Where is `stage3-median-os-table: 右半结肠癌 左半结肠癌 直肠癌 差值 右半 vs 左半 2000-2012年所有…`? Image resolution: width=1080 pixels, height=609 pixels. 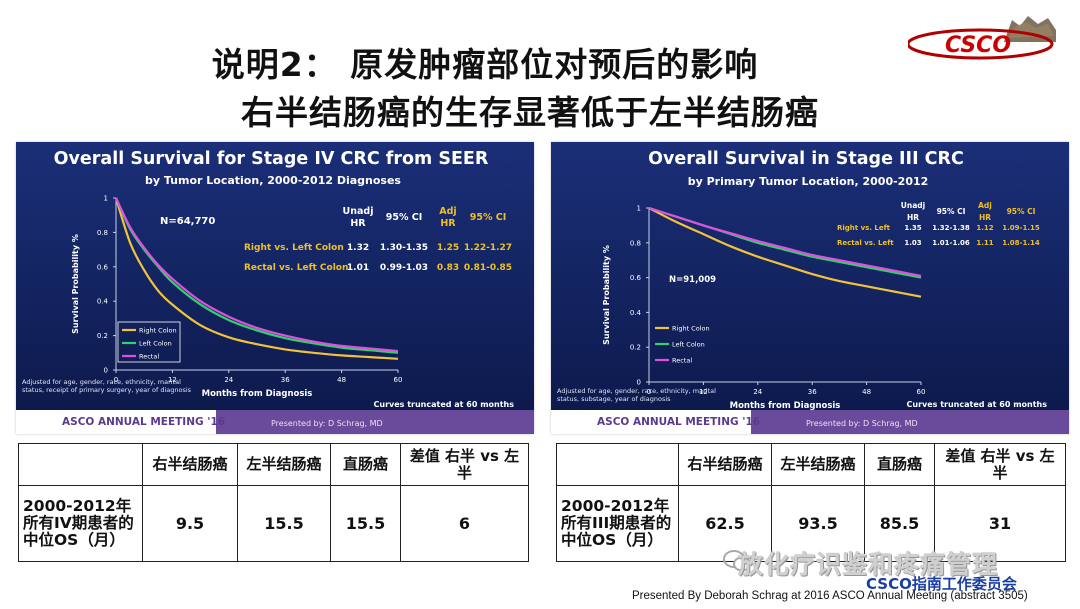 stage3-median-os-table: 右半结肠癌 左半结肠癌 直肠癌 差值 右半 vs 左半 2000-2012年所有… is located at coordinates (811, 502).